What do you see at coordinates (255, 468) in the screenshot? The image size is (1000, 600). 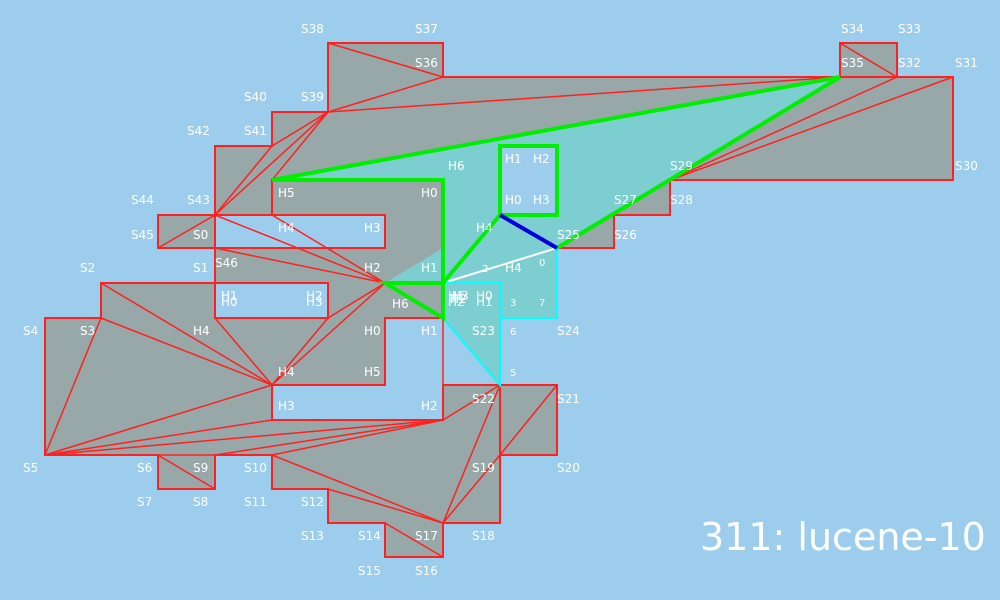 I see `label-S10: S10` at bounding box center [255, 468].